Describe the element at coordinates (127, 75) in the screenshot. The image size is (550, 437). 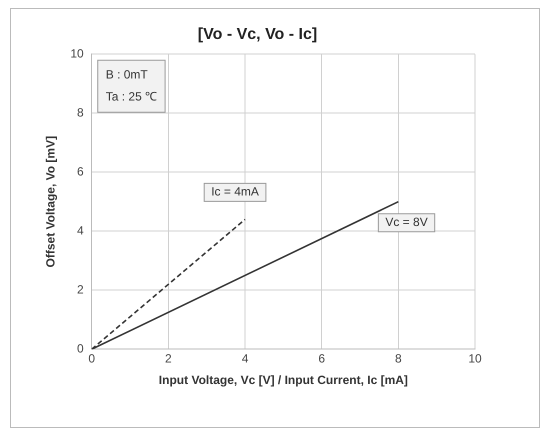
I see `annotation: B : 0mT` at that location.